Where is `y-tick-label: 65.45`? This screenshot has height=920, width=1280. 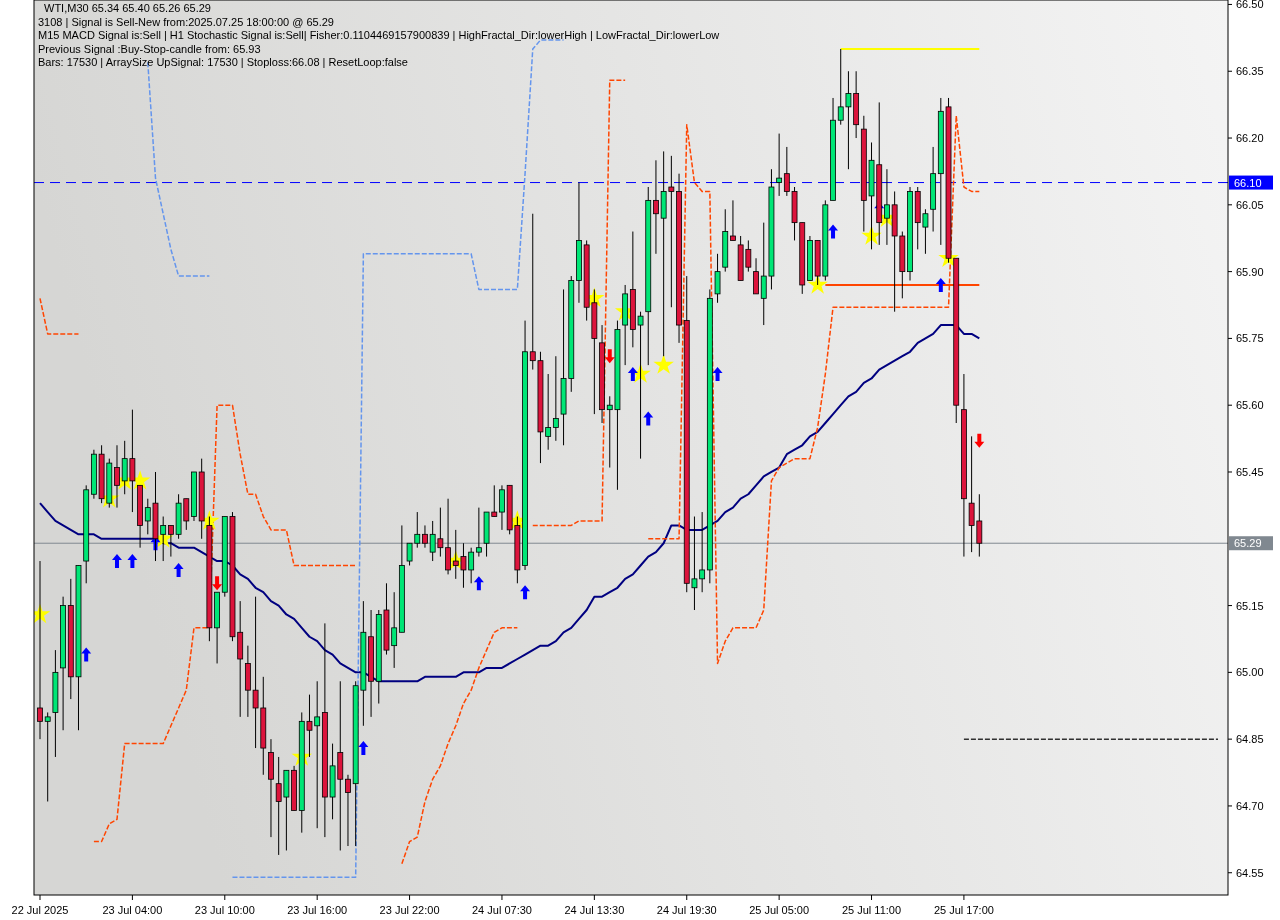 y-tick-label: 65.45 is located at coordinates (1250, 471).